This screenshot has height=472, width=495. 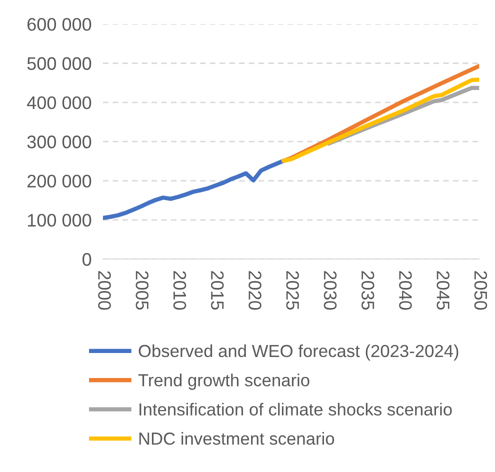 I want to click on x-tick-label: 2045, so click(x=443, y=290).